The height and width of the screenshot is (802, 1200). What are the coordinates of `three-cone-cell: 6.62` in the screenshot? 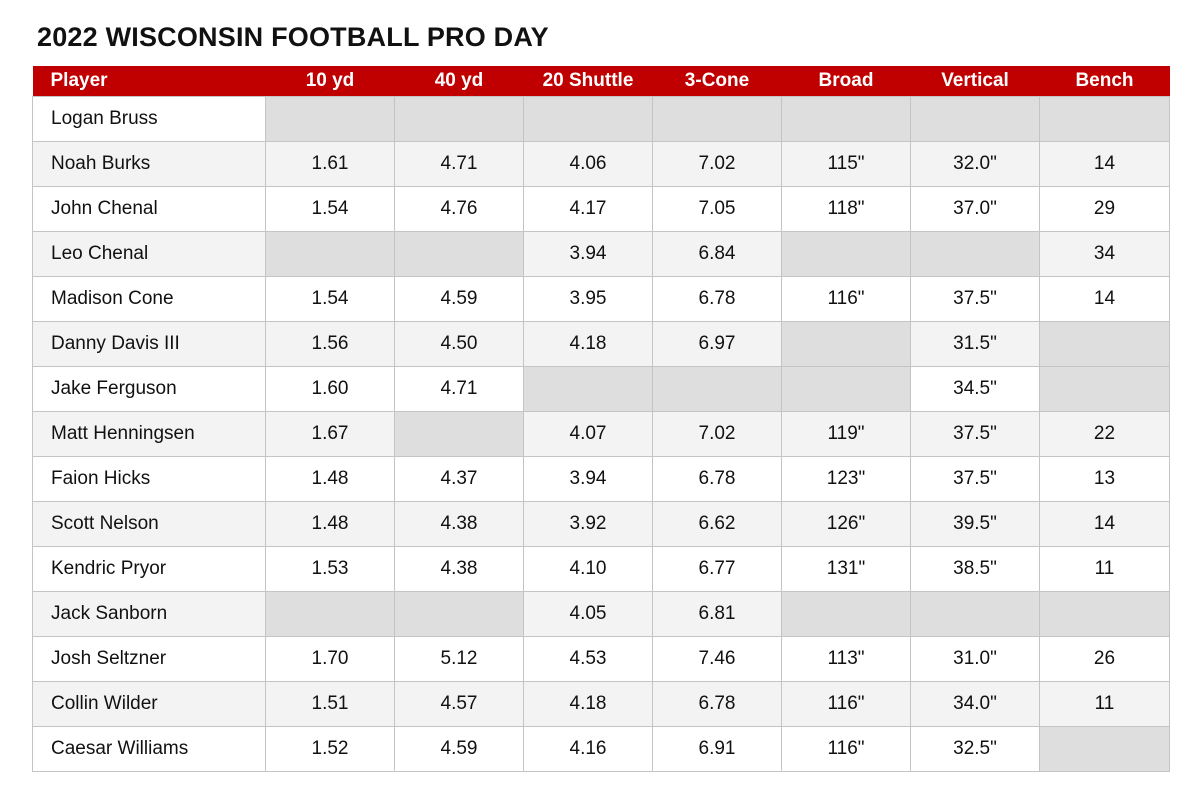 It's located at (717, 524).